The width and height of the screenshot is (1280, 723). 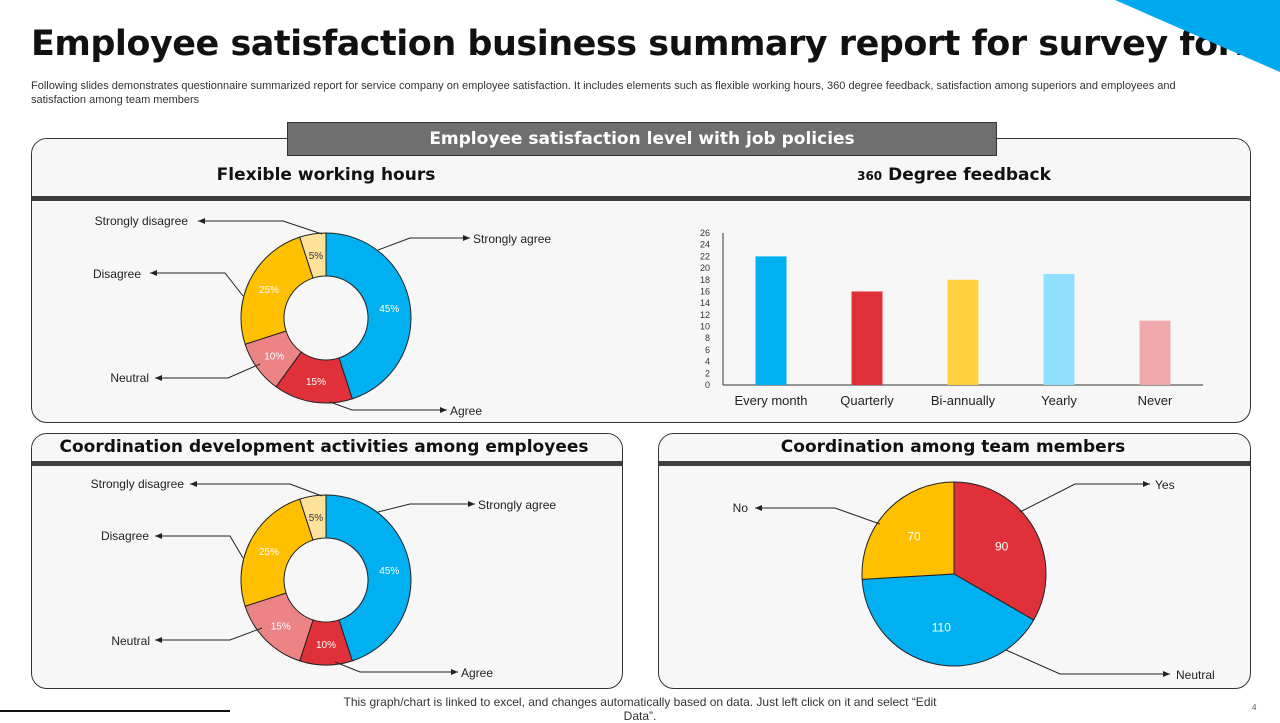 What do you see at coordinates (129, 378) in the screenshot?
I see `donut1-label-neutral: Neutral` at bounding box center [129, 378].